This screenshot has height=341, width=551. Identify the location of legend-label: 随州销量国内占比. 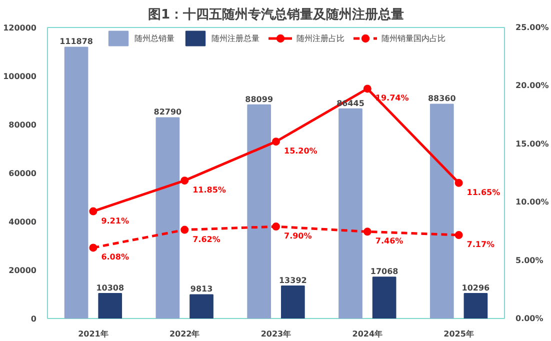
(414, 38).